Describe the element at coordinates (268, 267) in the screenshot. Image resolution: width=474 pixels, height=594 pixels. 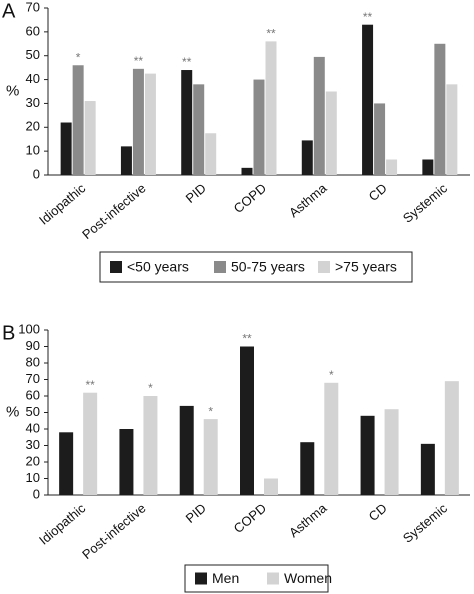
I see `legend-label: 50-75 years` at that location.